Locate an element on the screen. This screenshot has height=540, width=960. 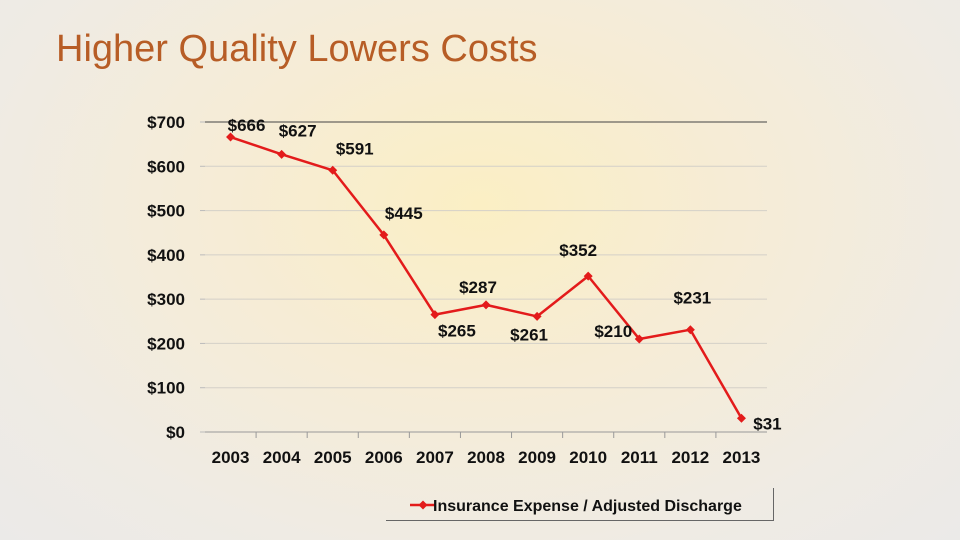
data-label-2008: $287 is located at coordinates (478, 287).